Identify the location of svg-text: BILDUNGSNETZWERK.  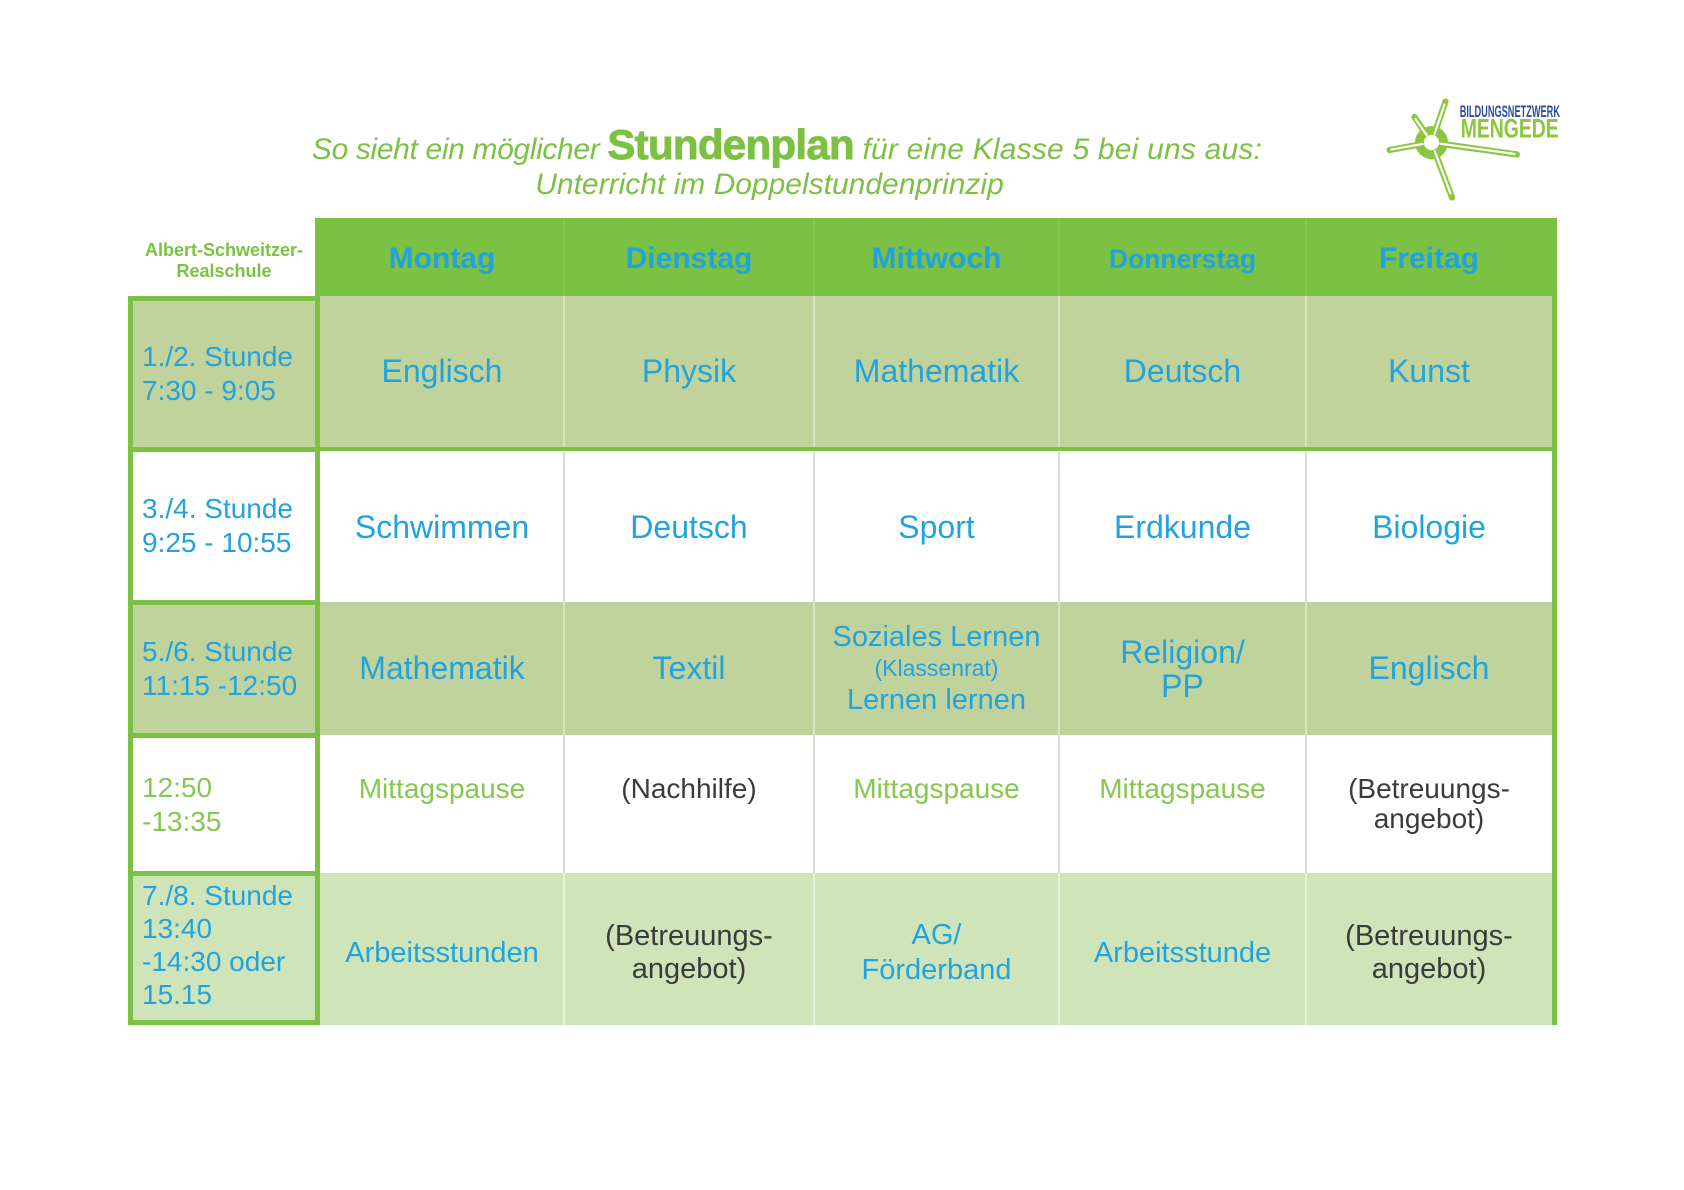
(1510, 111).